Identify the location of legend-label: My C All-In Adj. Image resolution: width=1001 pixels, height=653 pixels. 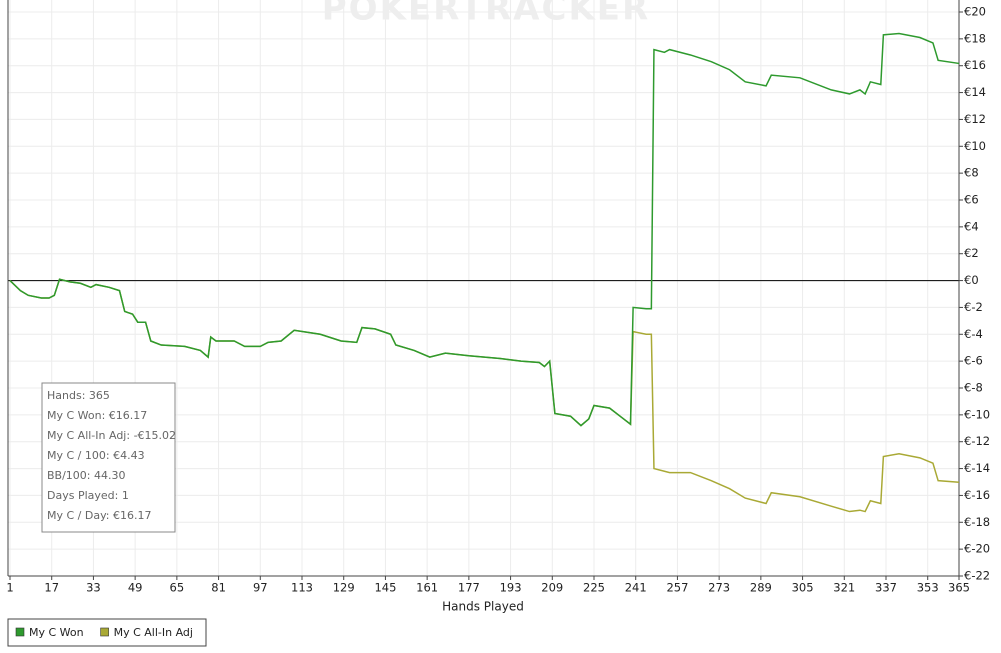
(153, 632).